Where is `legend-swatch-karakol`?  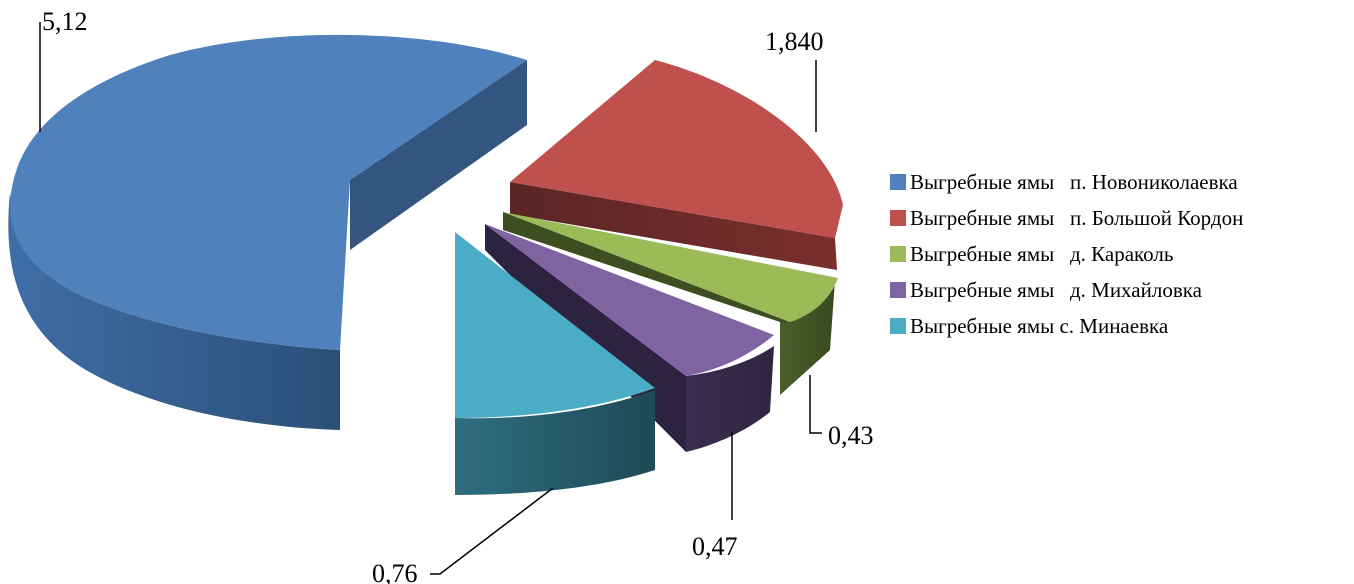 legend-swatch-karakol is located at coordinates (898, 254).